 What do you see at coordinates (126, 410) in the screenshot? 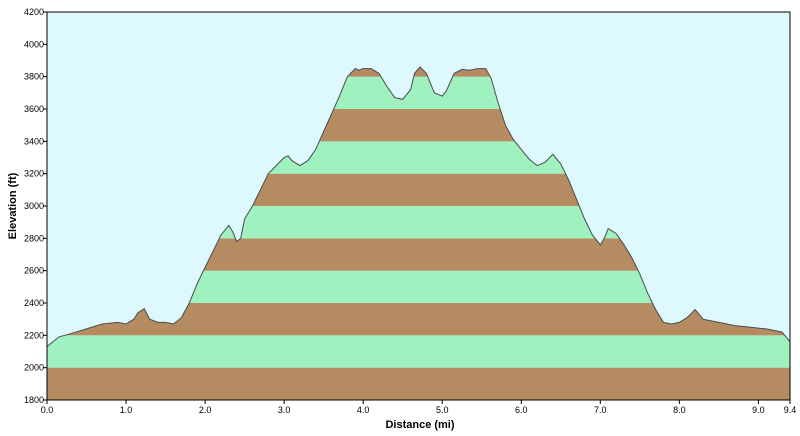
I see `x-tick-label: 1.0` at bounding box center [126, 410].